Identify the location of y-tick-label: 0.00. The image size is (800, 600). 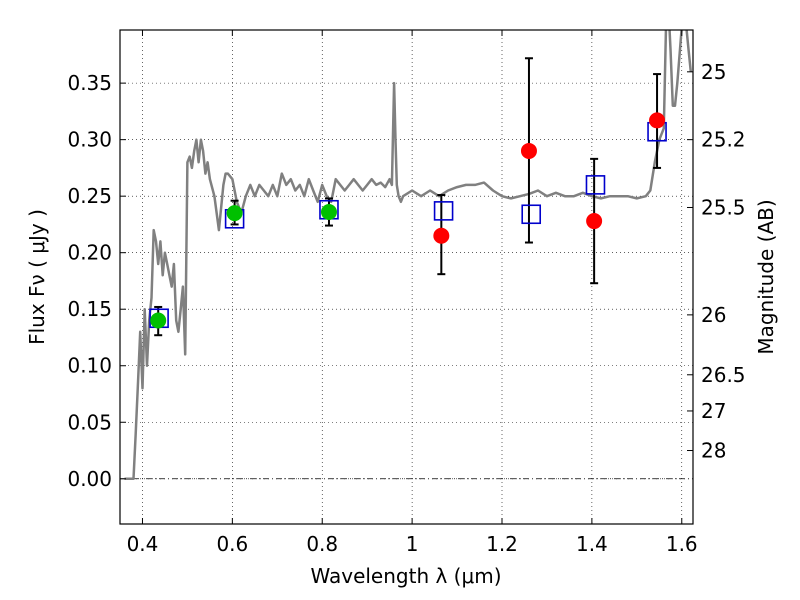
(89, 479).